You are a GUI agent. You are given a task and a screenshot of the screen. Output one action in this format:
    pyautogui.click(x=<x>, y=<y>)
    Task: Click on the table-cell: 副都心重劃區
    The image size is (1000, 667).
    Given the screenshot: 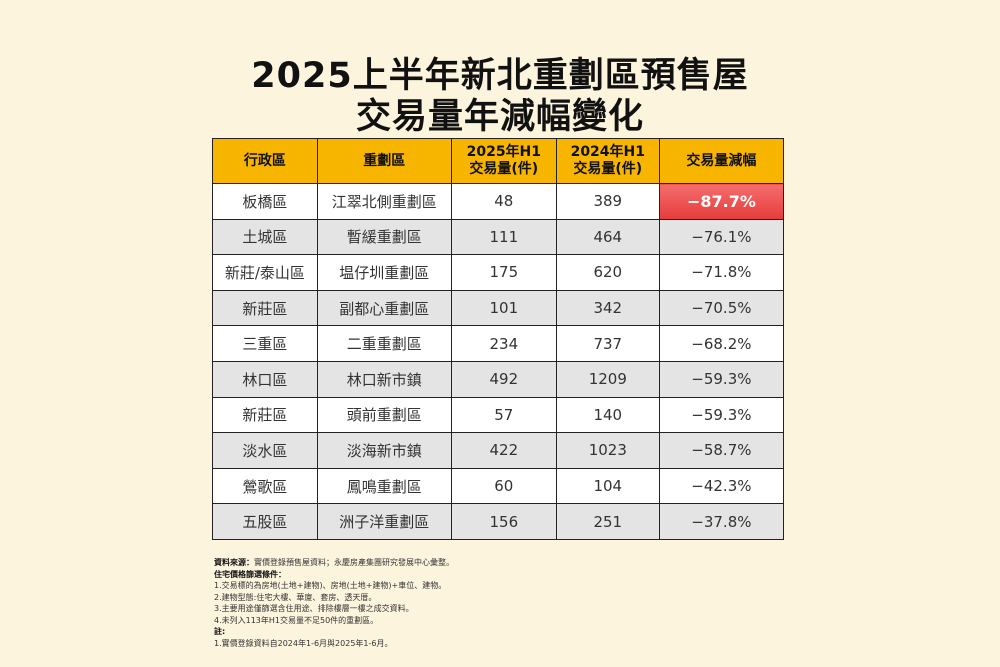 What is the action you would take?
    pyautogui.click(x=384, y=308)
    